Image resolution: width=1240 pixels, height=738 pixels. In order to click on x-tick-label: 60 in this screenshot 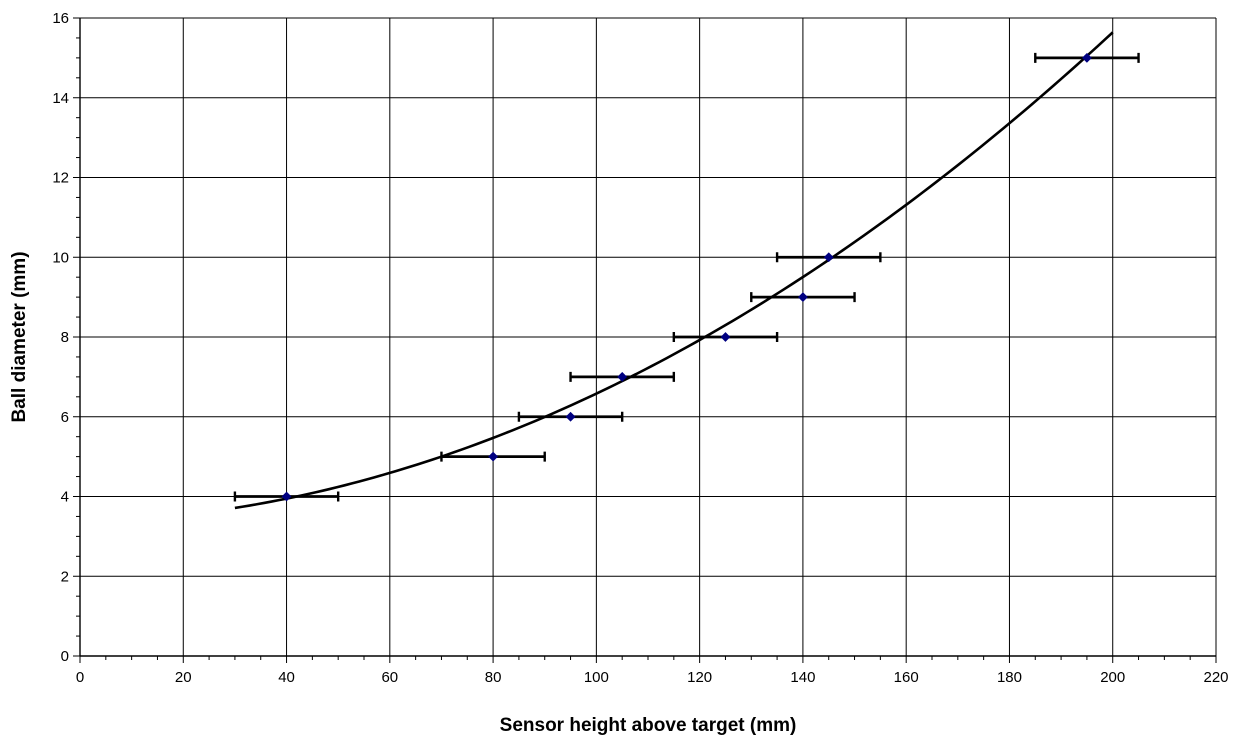, I will do `click(389, 677)`.